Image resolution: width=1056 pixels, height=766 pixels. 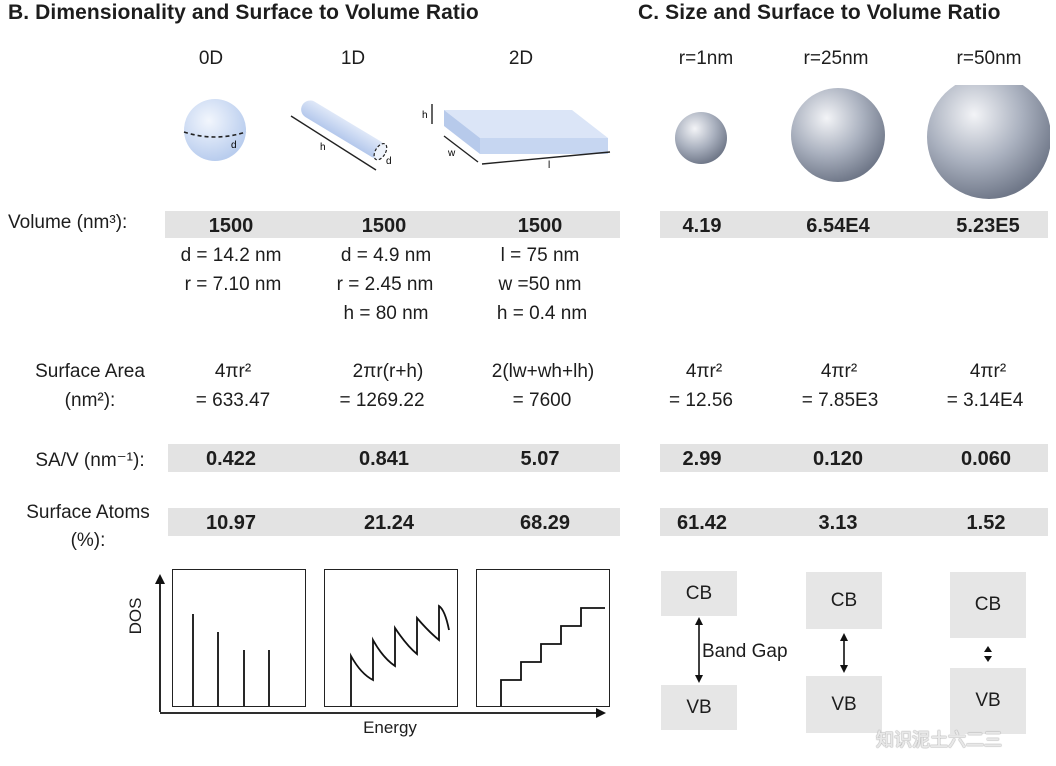 What do you see at coordinates (989, 58) in the screenshot?
I see `col-label-r50: r=50nm` at bounding box center [989, 58].